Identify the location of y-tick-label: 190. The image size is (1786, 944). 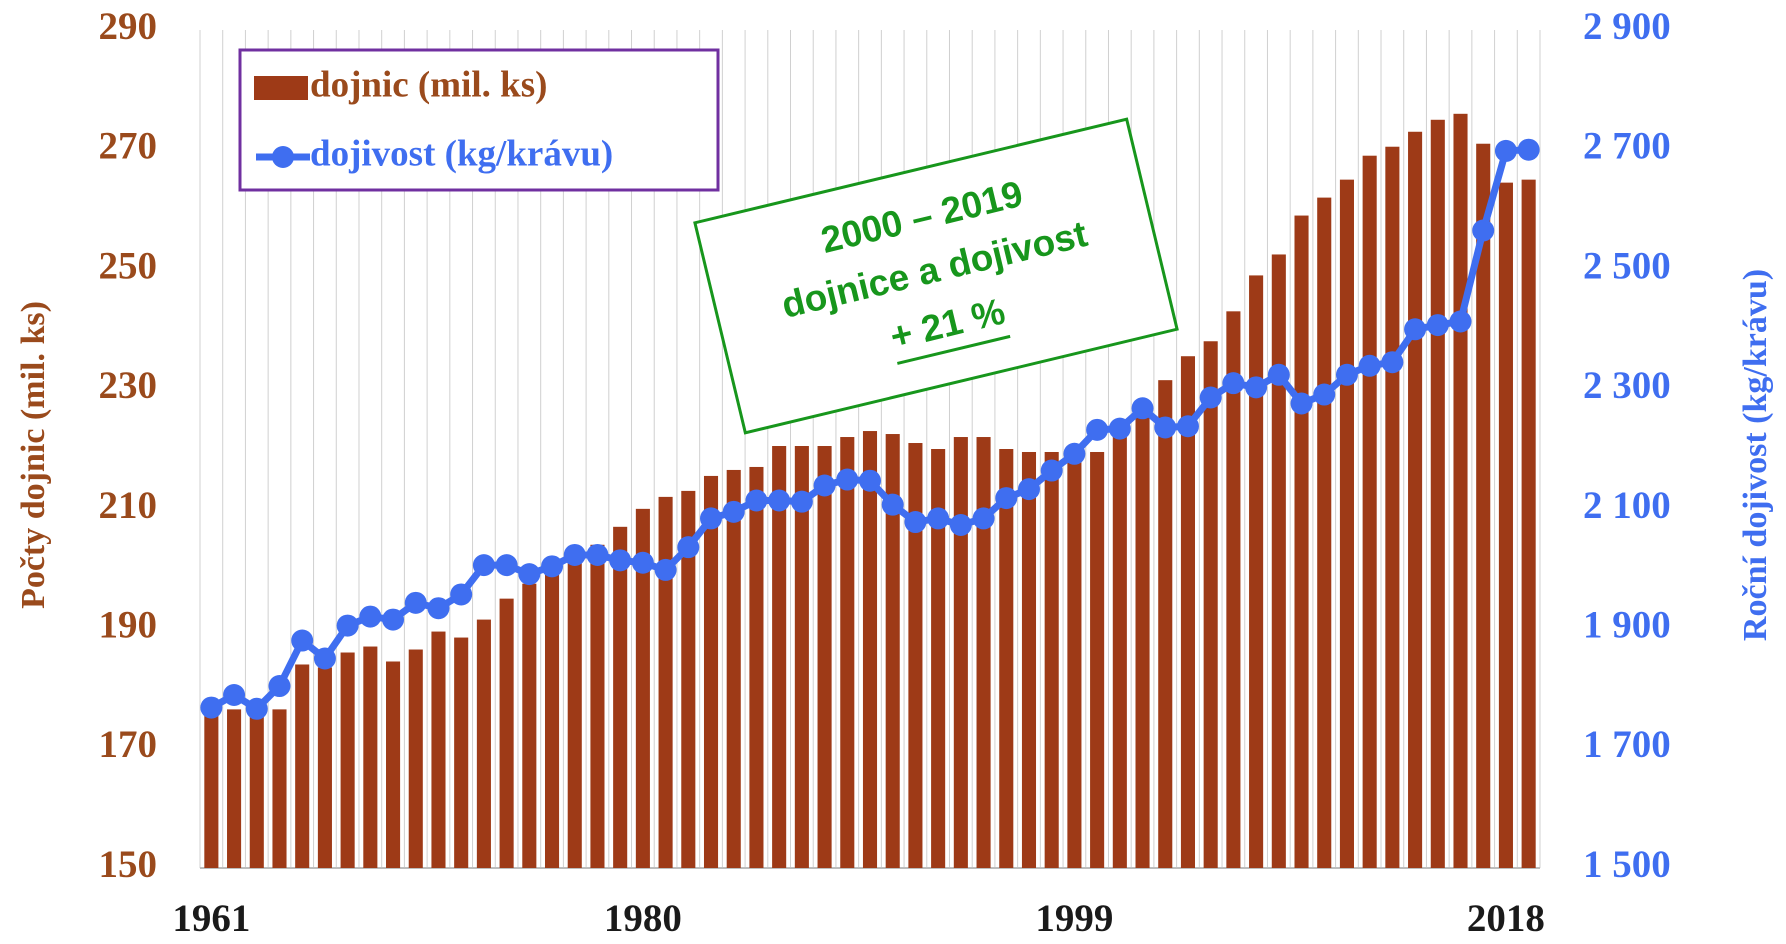
(128, 625).